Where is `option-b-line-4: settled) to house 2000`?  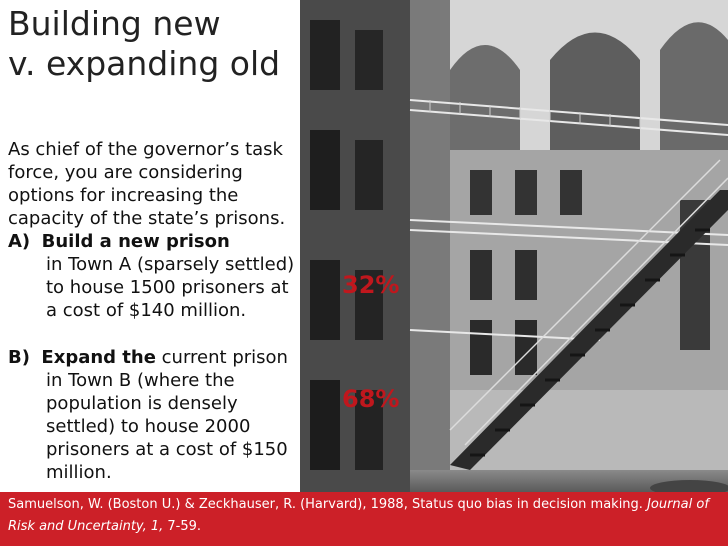 option-b-line-4: settled) to house 2000 is located at coordinates (148, 426).